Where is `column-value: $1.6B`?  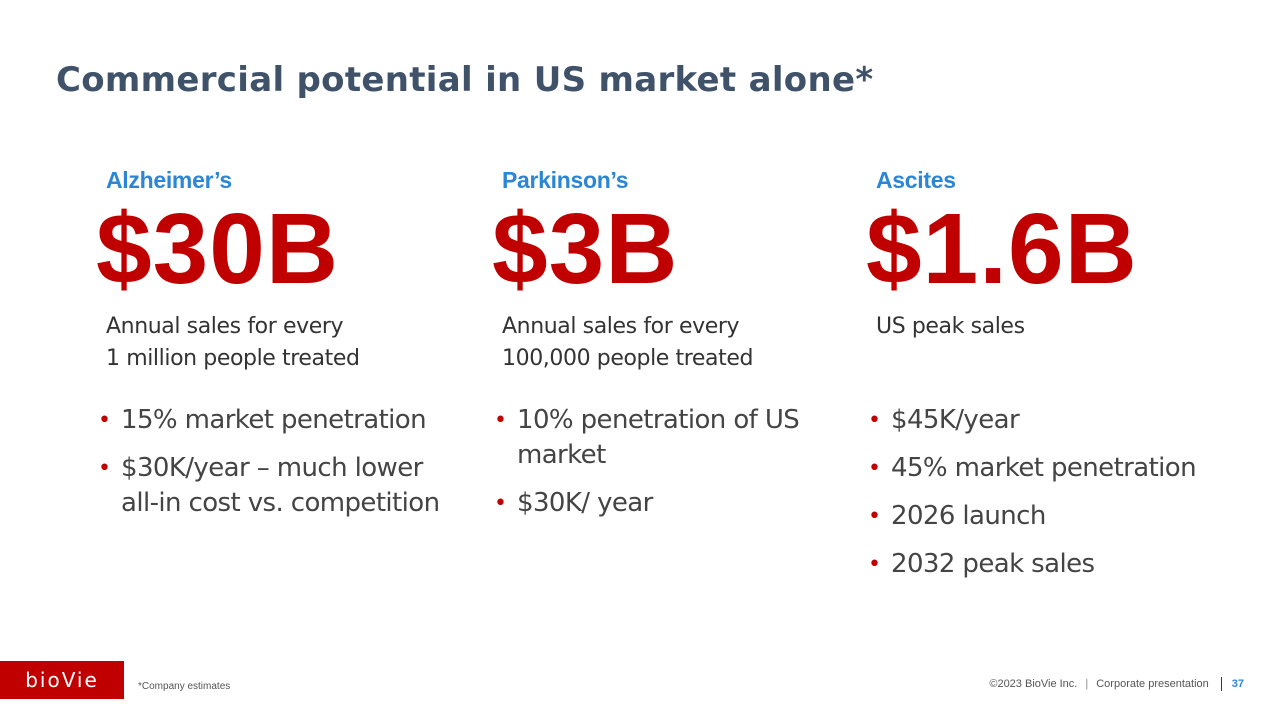 column-value: $1.6B is located at coordinates (1002, 249).